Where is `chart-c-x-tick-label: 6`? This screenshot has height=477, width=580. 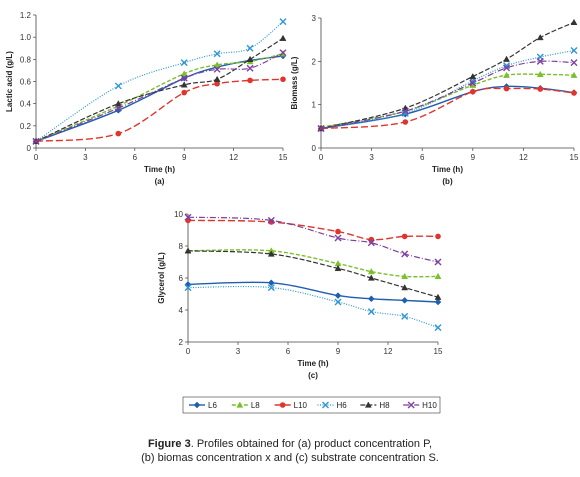
chart-c-x-tick-label: 6 is located at coordinates (288, 351).